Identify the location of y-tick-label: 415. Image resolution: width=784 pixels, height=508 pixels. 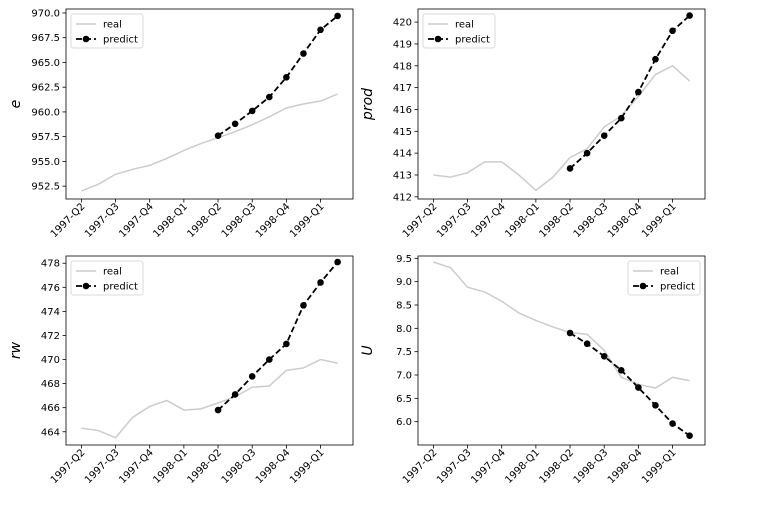
(402, 132).